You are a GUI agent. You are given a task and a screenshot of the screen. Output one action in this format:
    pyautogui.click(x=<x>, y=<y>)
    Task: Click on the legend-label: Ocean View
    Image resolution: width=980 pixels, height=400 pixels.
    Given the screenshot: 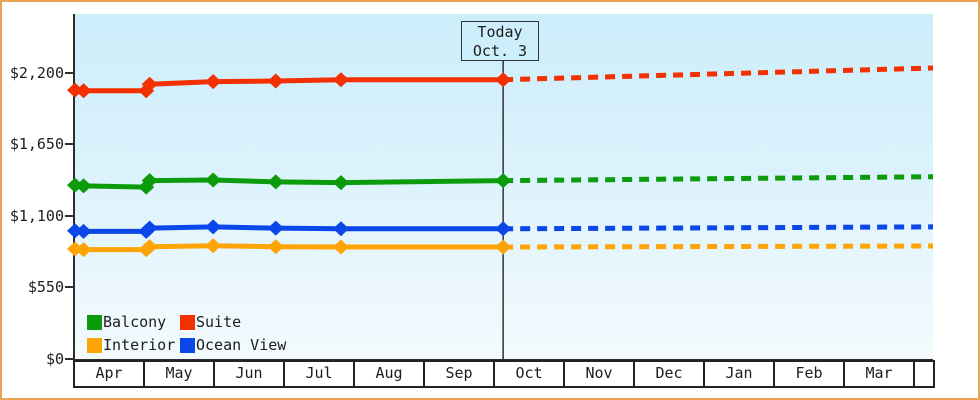 What is the action you would take?
    pyautogui.click(x=241, y=345)
    